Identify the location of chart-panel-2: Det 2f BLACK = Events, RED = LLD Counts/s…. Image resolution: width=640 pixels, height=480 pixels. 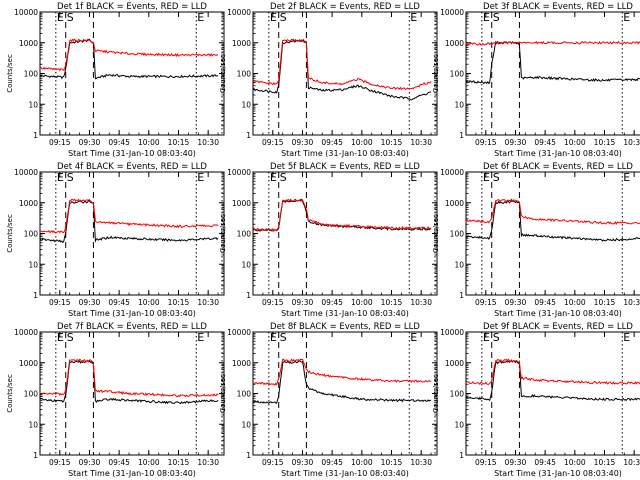
(328, 80).